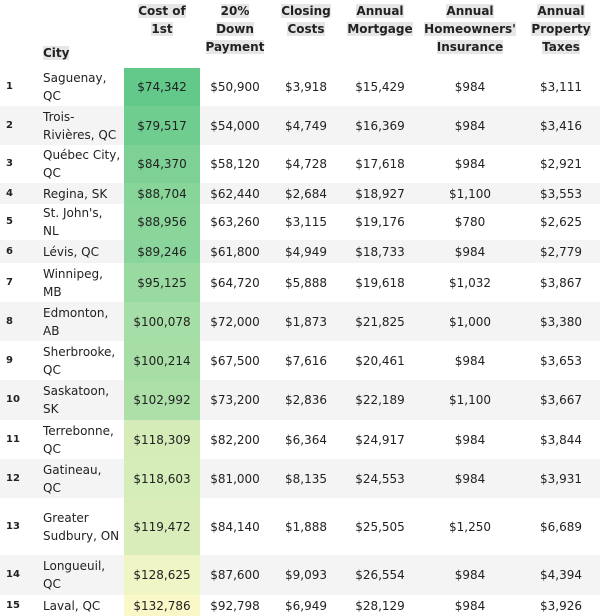  What do you see at coordinates (306, 125) in the screenshot?
I see `value-cell: $4,749` at bounding box center [306, 125].